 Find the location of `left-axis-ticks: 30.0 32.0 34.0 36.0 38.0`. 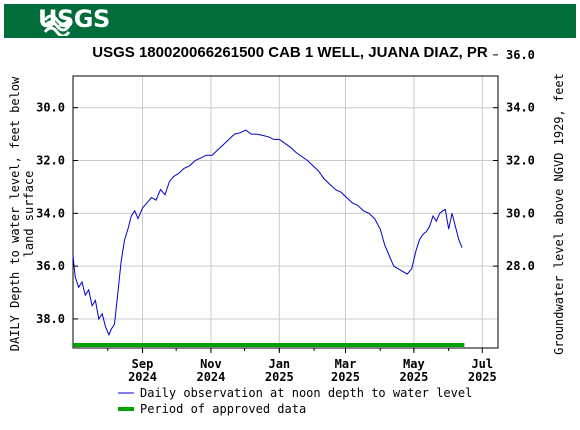

left-axis-ticks: 30.0 32.0 34.0 36.0 38.0 is located at coordinates (57, 213).